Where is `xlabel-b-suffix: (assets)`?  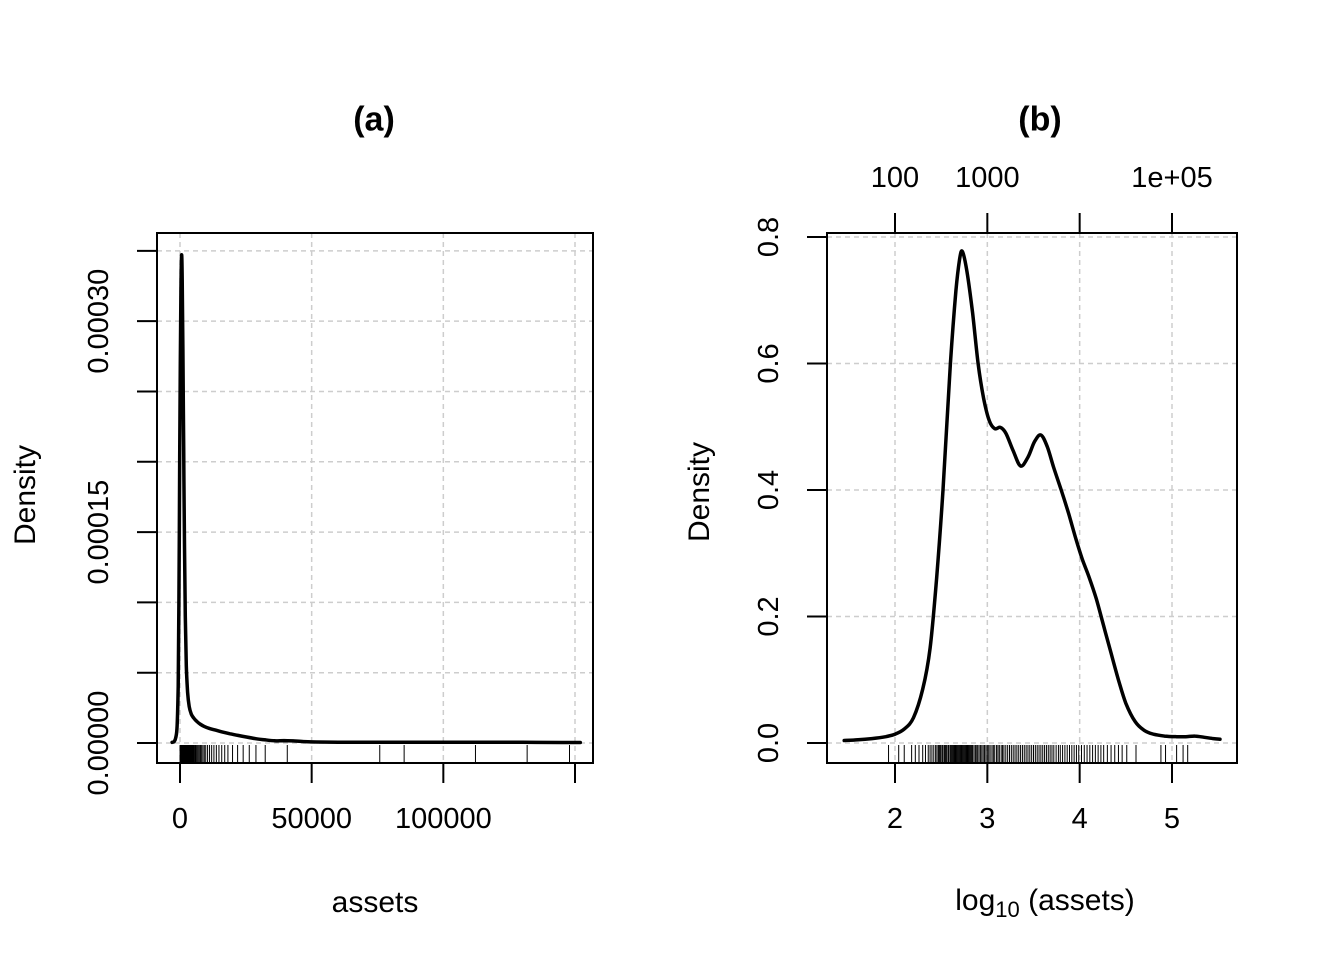
xlabel-b-suffix: (assets) is located at coordinates (1077, 900).